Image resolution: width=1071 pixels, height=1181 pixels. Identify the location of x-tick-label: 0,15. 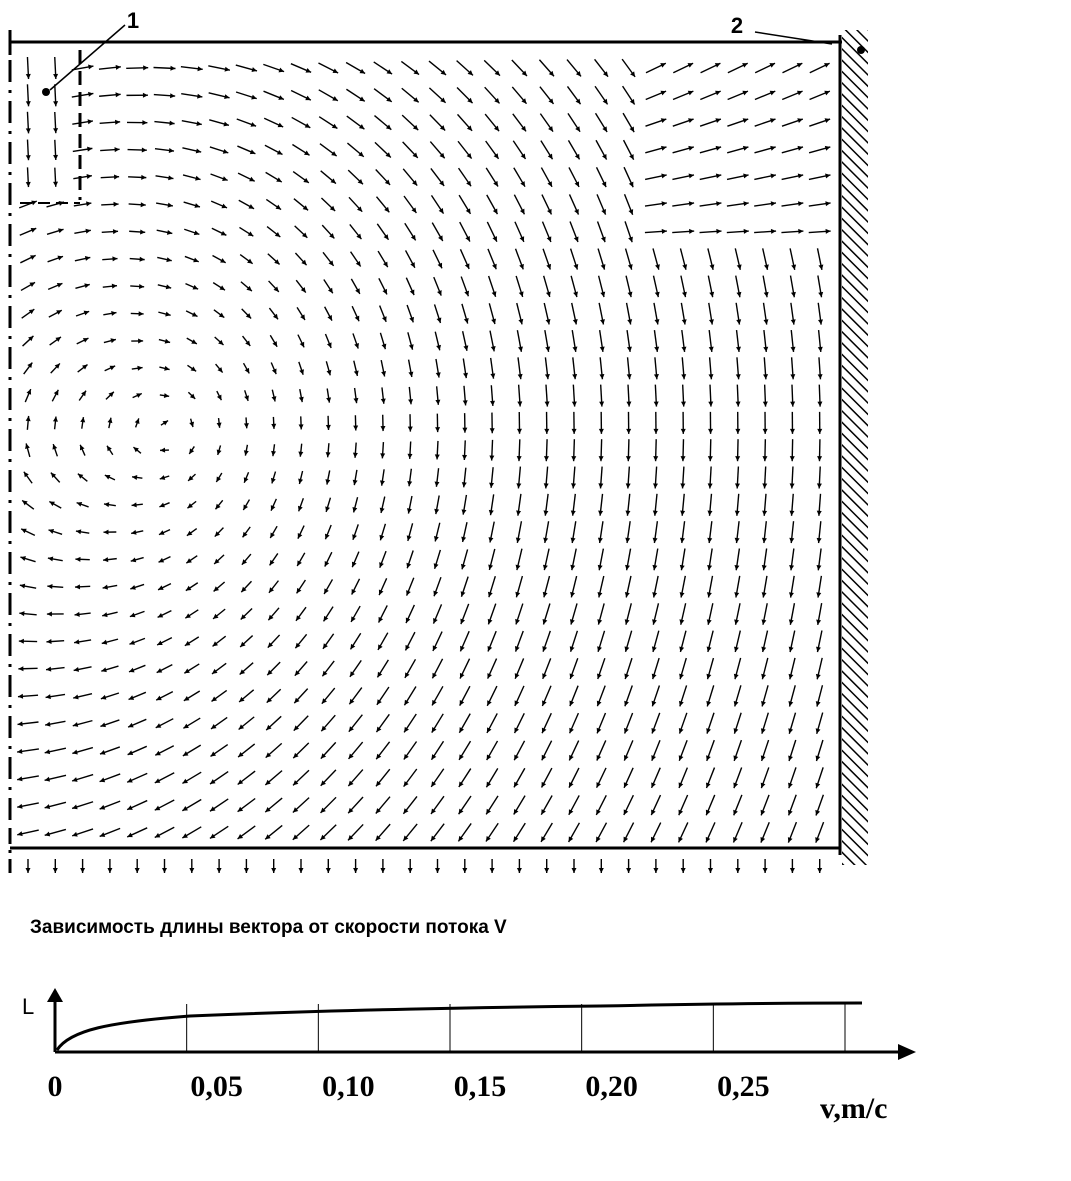
(480, 1086).